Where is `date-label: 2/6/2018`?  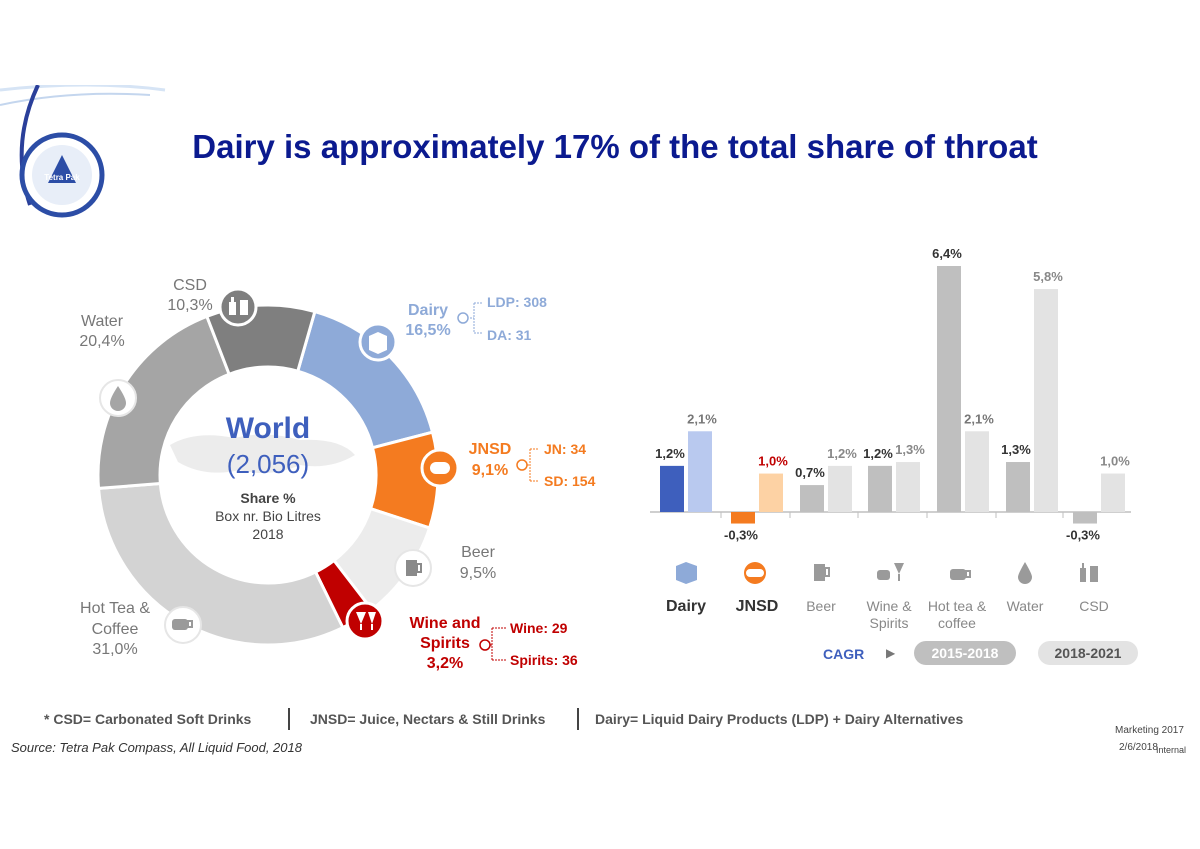 date-label: 2/6/2018 is located at coordinates (1138, 747).